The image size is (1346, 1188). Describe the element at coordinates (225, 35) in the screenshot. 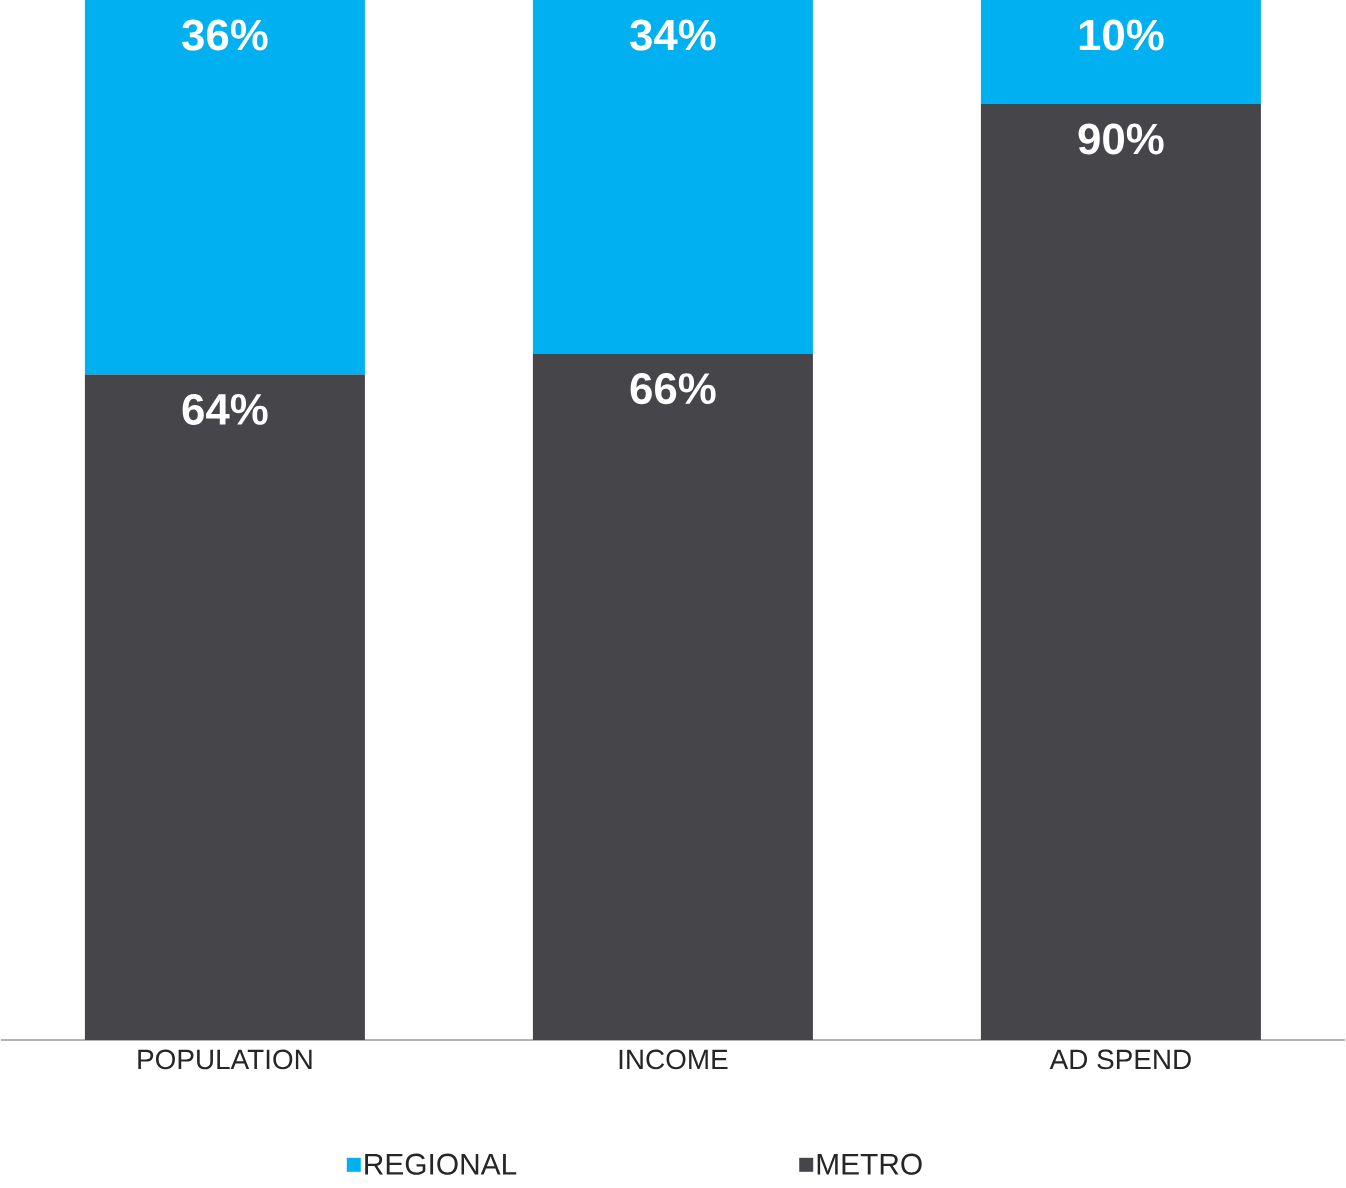

I see `data-label: 36%` at that location.